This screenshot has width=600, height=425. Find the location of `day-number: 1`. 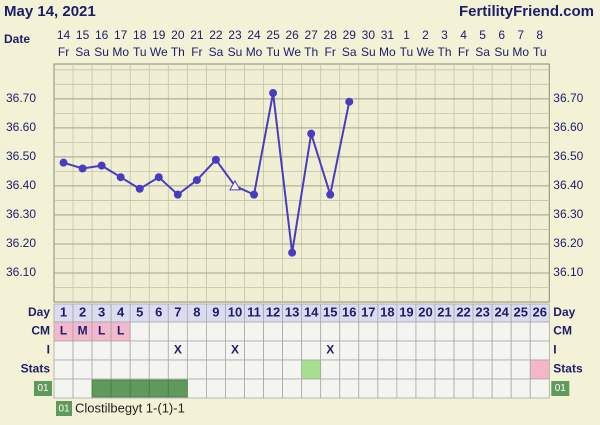

day-number: 1 is located at coordinates (63, 311).